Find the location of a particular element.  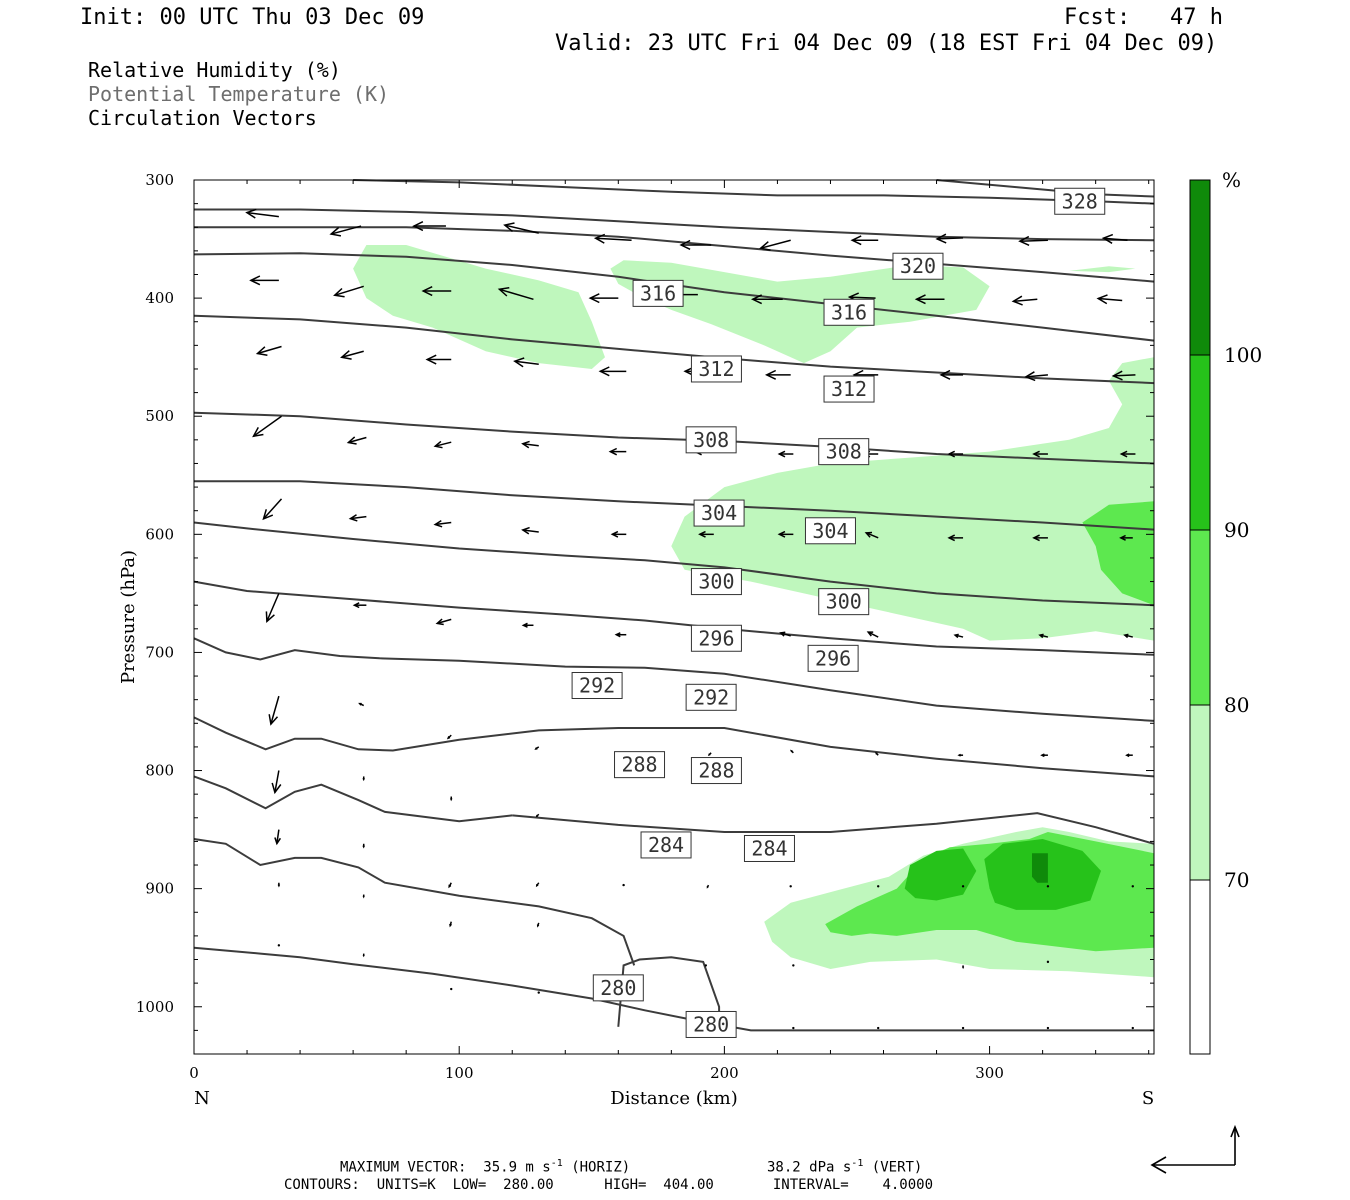

colorbar-unit: % is located at coordinates (1231, 180).